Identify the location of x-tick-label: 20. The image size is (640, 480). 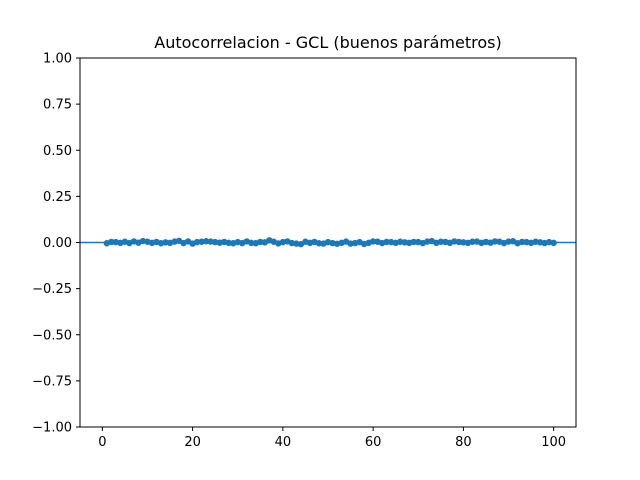
(192, 442).